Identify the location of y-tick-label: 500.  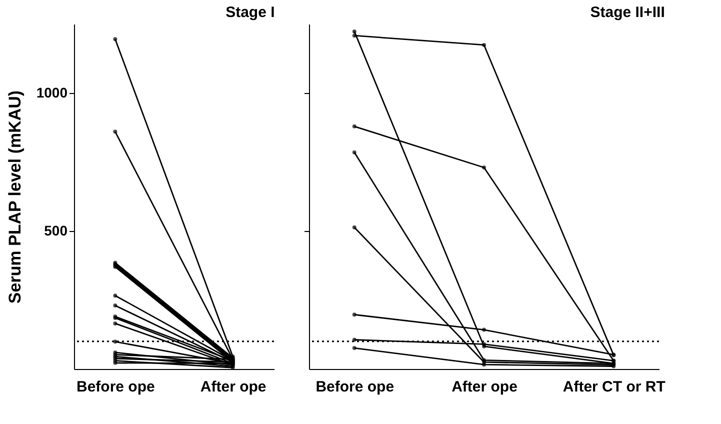
(56, 230).